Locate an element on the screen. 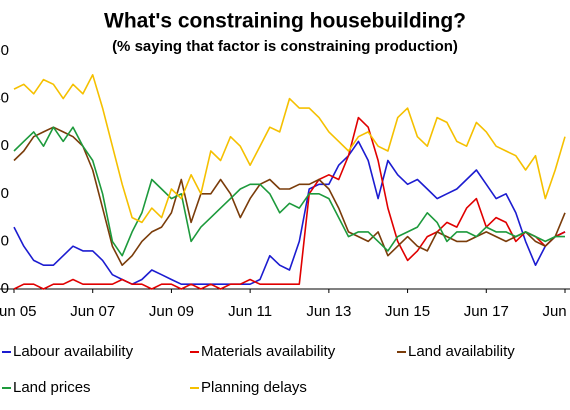 The width and height of the screenshot is (570, 410). legend-label: Planning delays is located at coordinates (254, 387).